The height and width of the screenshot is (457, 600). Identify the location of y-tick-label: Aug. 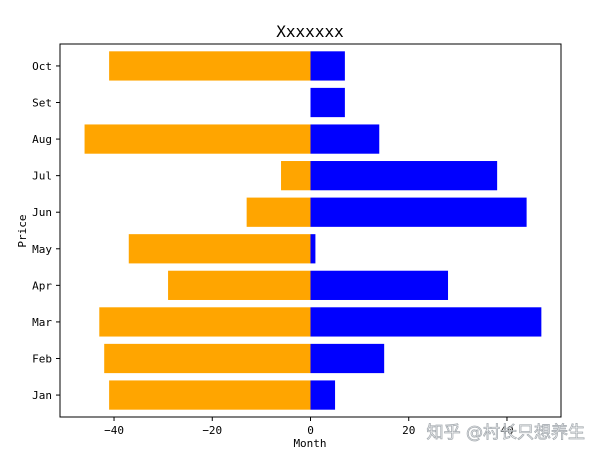
(42, 139).